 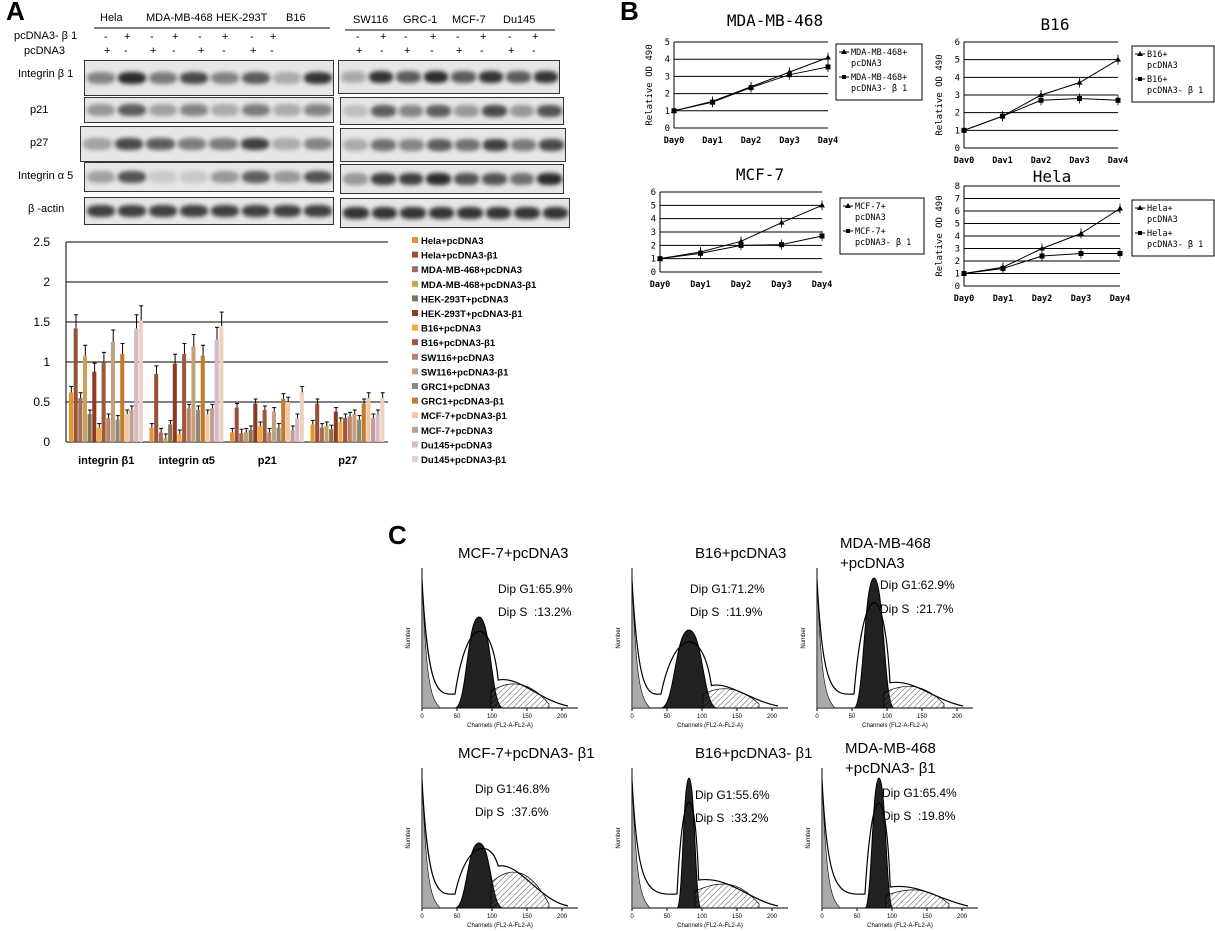 What do you see at coordinates (957, 187) in the screenshot?
I see `y-tick-label: 8` at bounding box center [957, 187].